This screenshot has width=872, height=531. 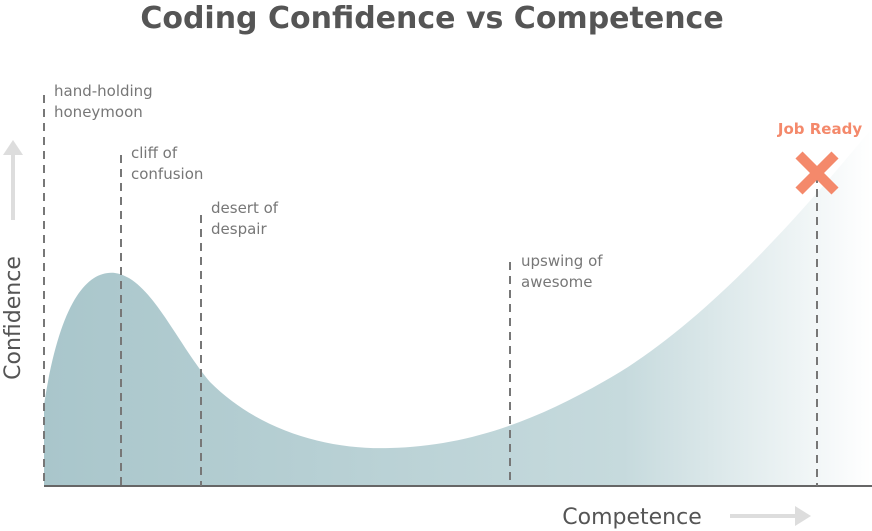 What do you see at coordinates (803, 516) in the screenshot?
I see `x-arrow-head` at bounding box center [803, 516].